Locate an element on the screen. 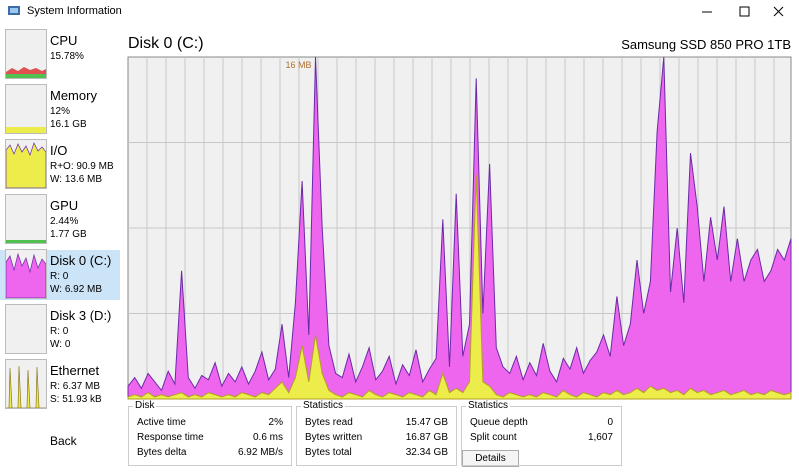 The height and width of the screenshot is (475, 799). device-name: Samsung SSD 850 PRO 1TB is located at coordinates (706, 44).